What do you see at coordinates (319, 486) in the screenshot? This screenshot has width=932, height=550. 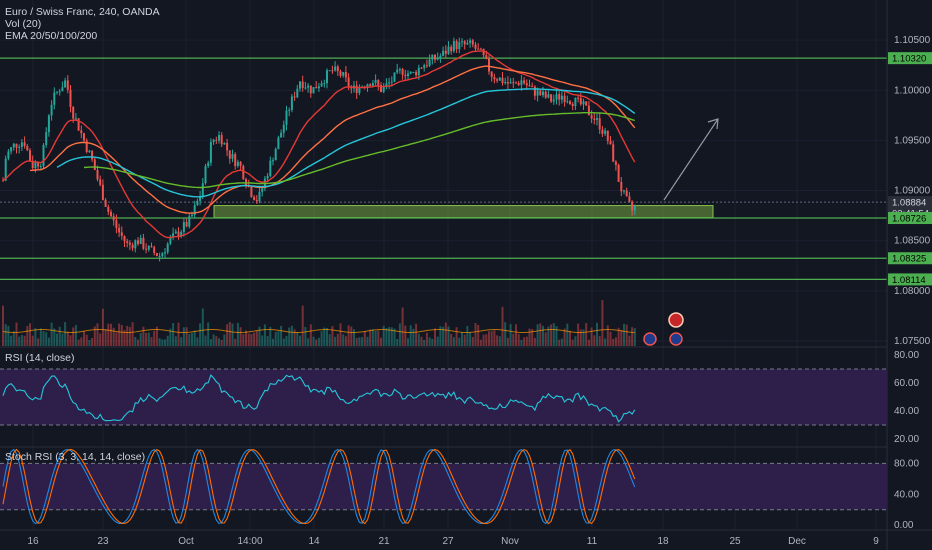 I see `stoch-d-line` at bounding box center [319, 486].